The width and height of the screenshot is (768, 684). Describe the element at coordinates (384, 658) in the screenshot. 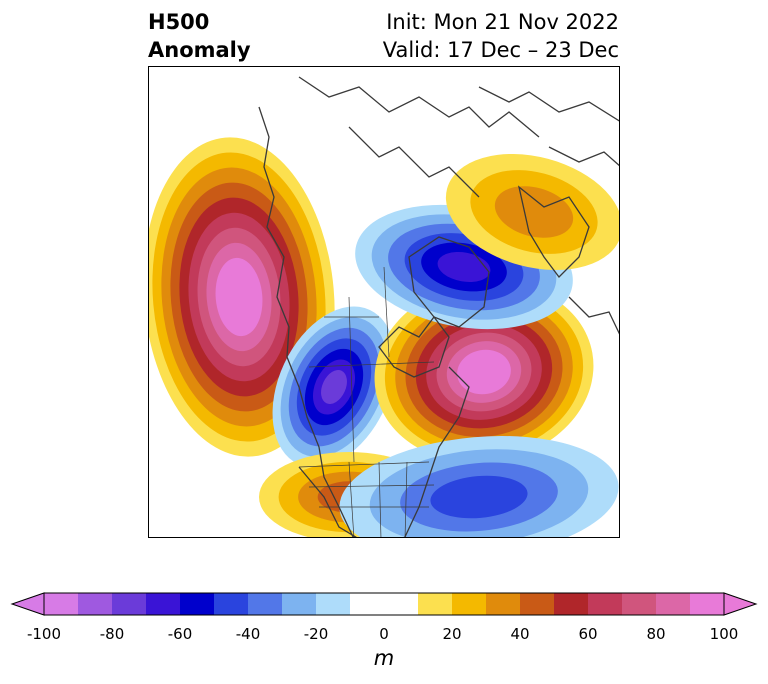

I see `colorbar-units-label: m` at that location.